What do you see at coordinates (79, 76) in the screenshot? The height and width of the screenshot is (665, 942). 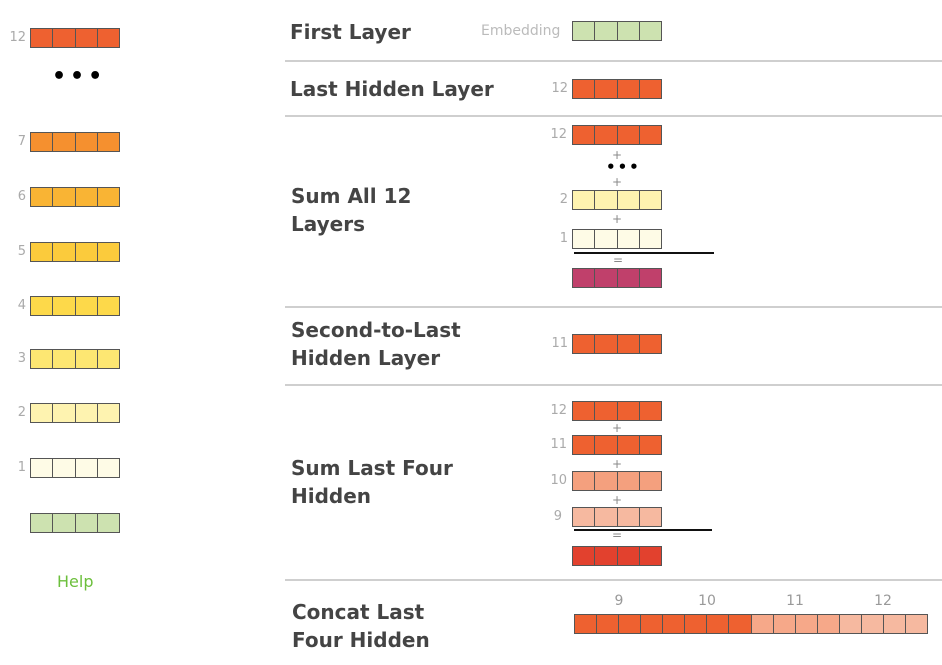 I see `legend-ellipsis: •••` at bounding box center [79, 76].